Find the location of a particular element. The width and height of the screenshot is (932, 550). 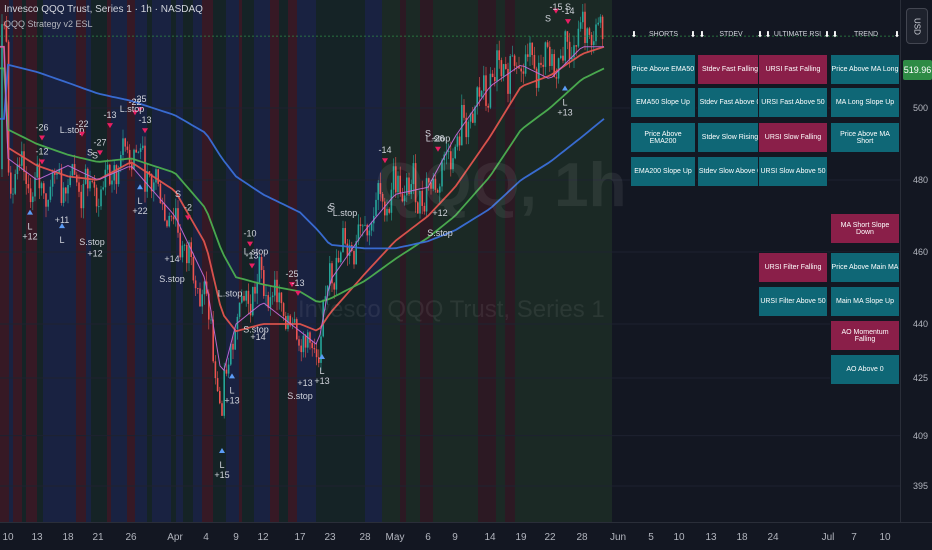

column-label: ULTIMATE RSI is located at coordinates (797, 34).